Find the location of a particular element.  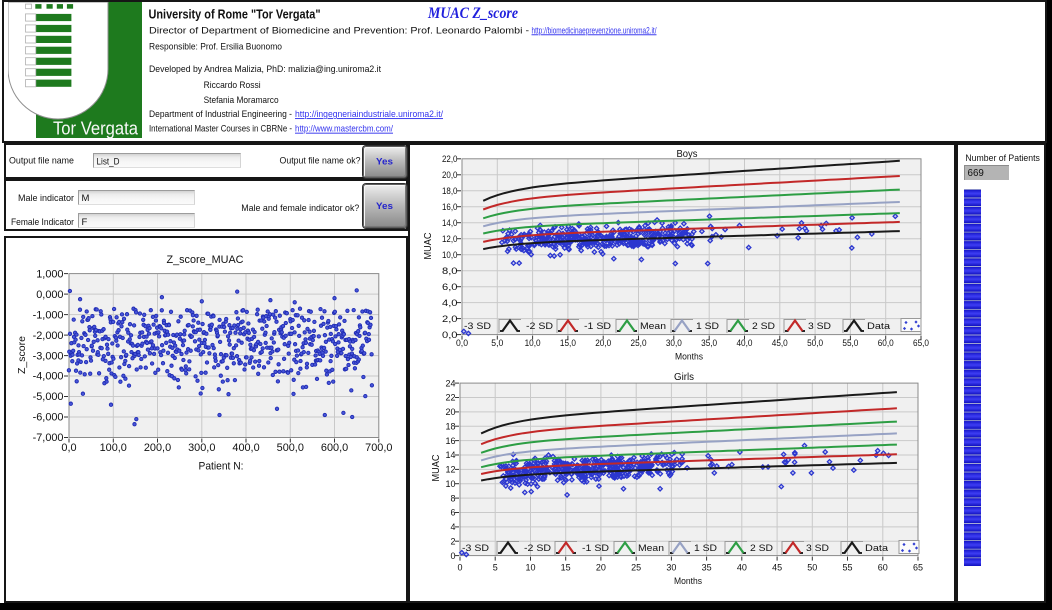

svg-text: Z_score_MUAC is located at coordinates (205, 260).